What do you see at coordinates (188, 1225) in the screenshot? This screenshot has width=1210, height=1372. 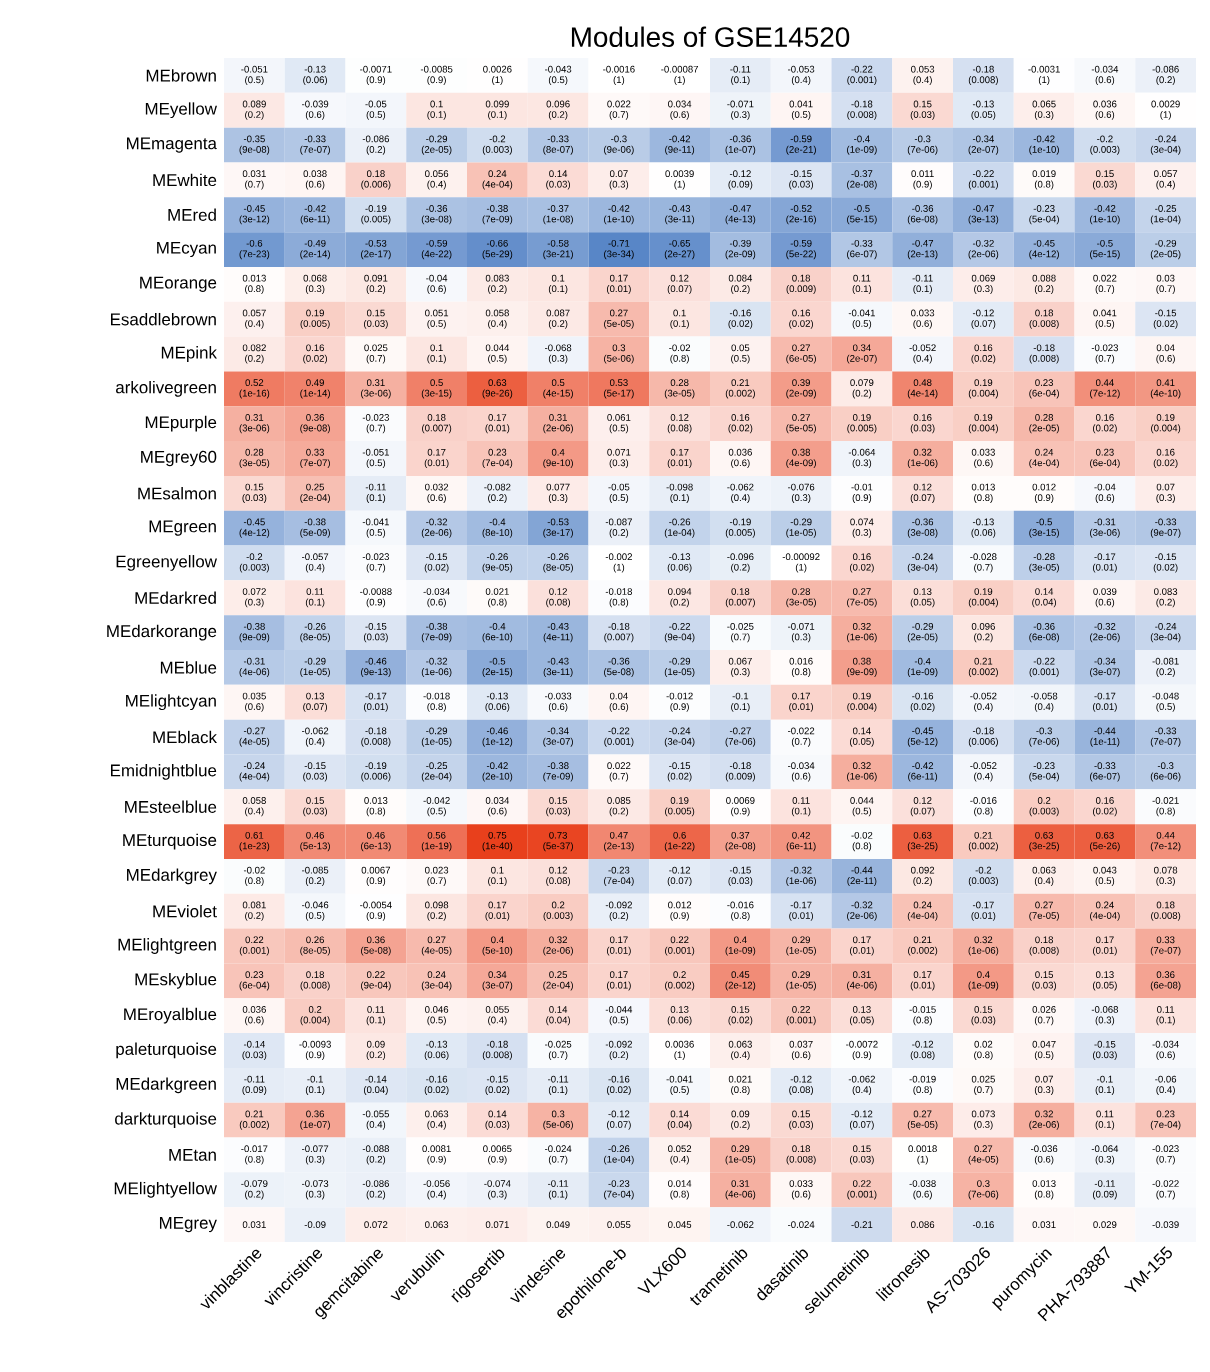 I see `y-tick-label: MEgrey` at bounding box center [188, 1225].